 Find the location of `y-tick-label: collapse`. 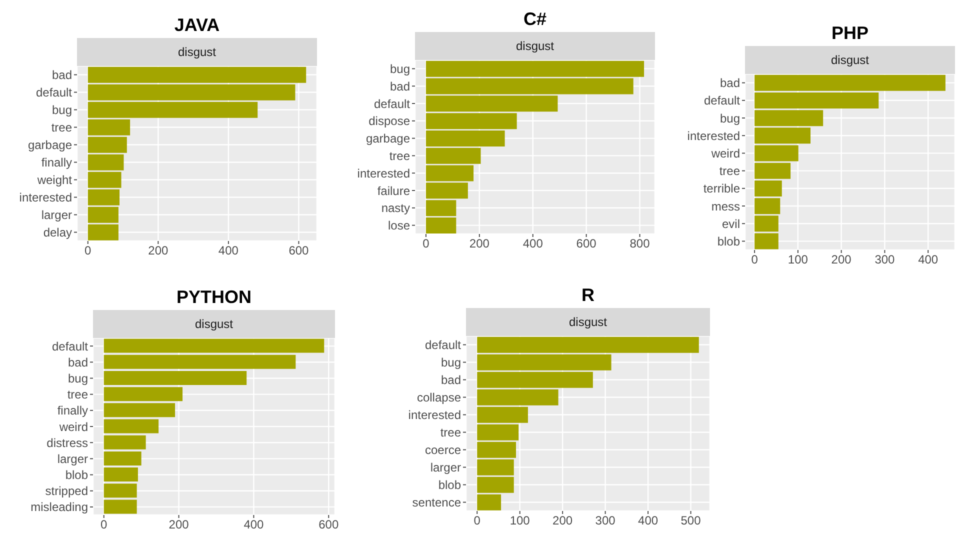

y-tick-label: collapse is located at coordinates (439, 397).